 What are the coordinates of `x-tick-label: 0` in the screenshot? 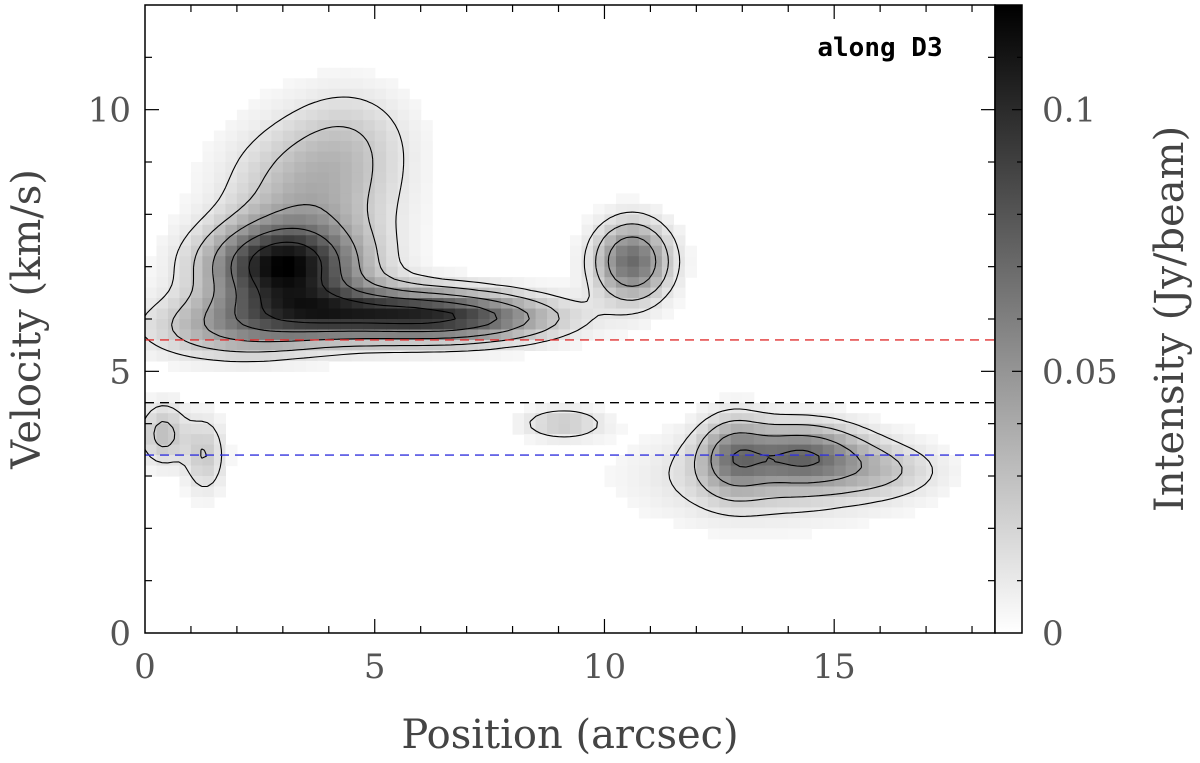 It's located at (145, 667).